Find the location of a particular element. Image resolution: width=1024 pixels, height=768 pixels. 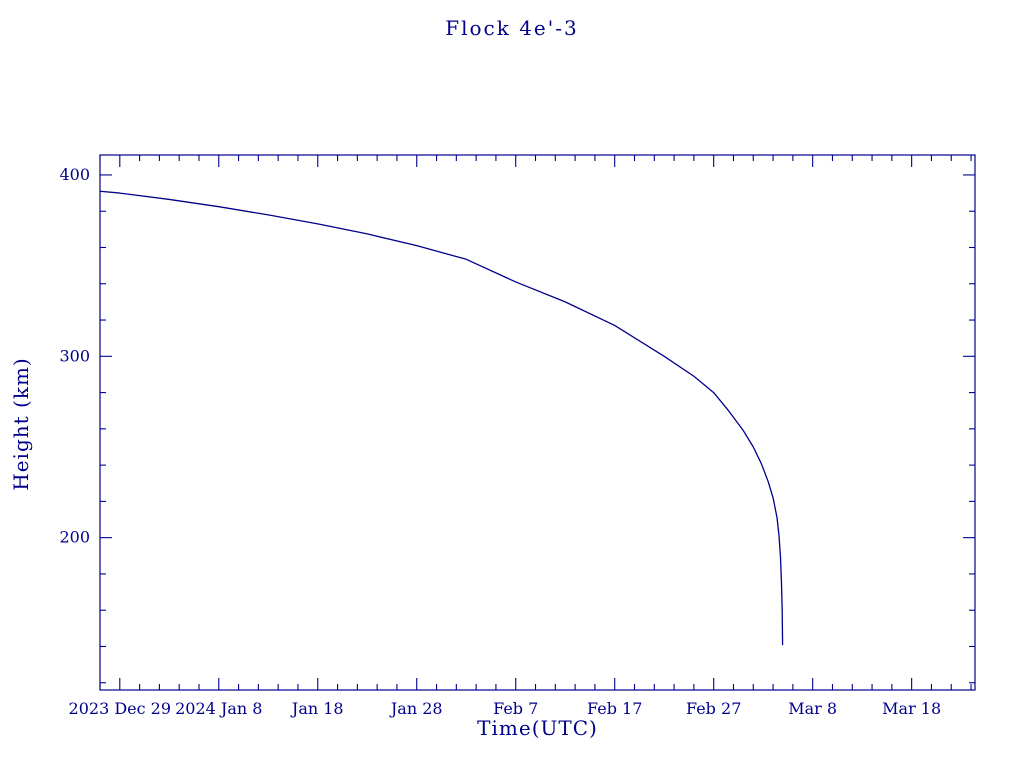

x-tick-label: Feb 17 is located at coordinates (614, 708).